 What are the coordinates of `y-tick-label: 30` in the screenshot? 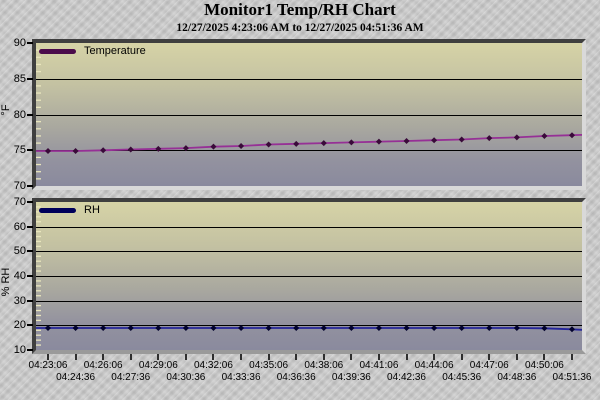 It's located at (19, 300).